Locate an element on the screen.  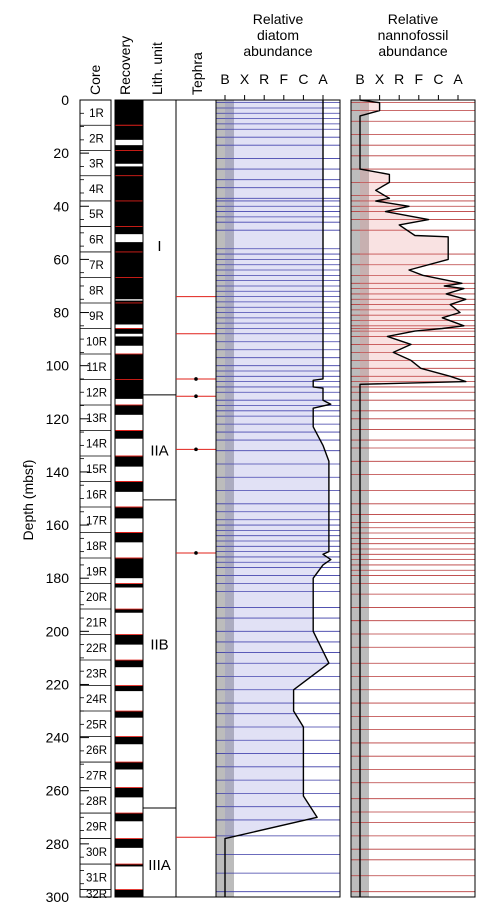
core-label: 22R is located at coordinates (96, 649).